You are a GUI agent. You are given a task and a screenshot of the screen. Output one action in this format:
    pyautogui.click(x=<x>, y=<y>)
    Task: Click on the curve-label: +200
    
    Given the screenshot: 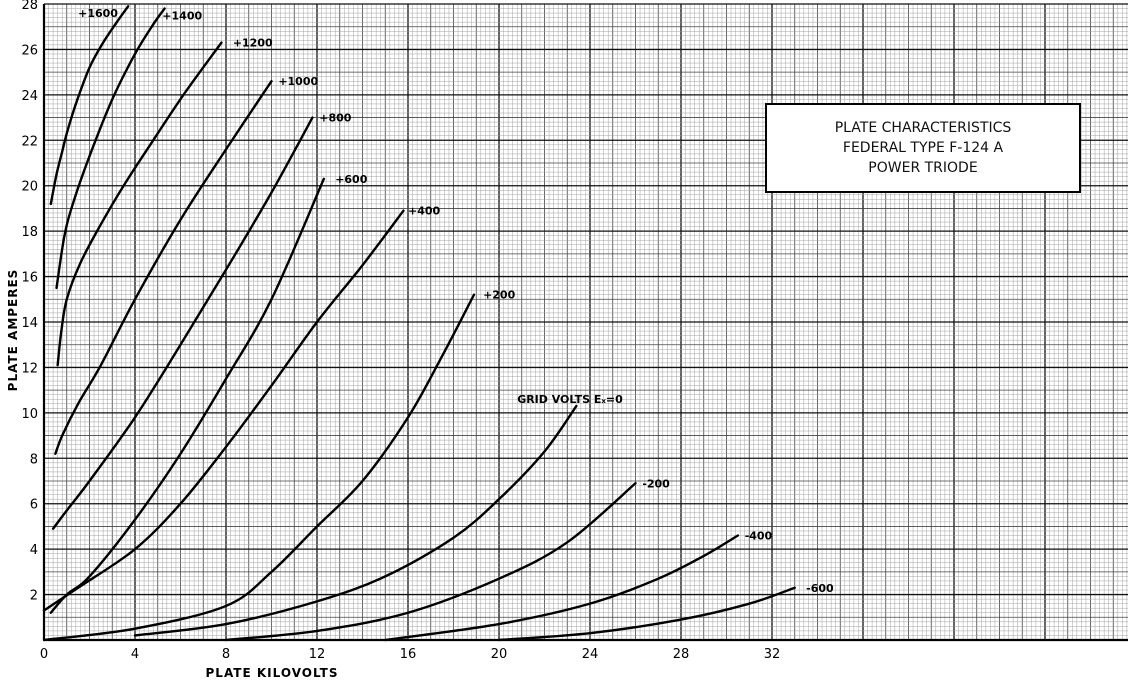 What is the action you would take?
    pyautogui.click(x=499, y=295)
    